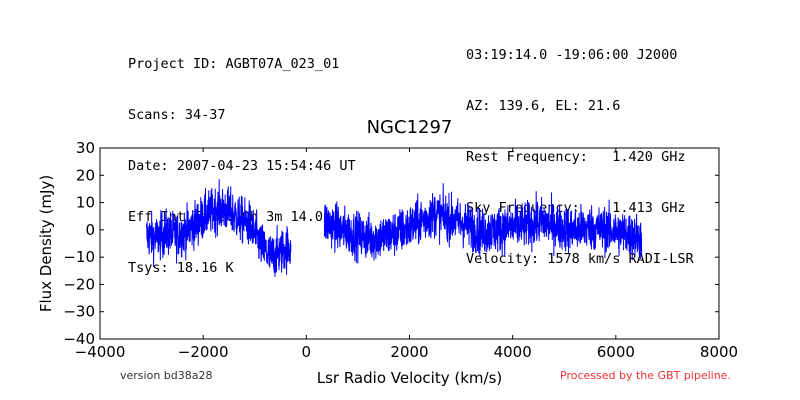 This screenshot has height=400, width=800. I want to click on chart-title: NGC1297, so click(410, 127).